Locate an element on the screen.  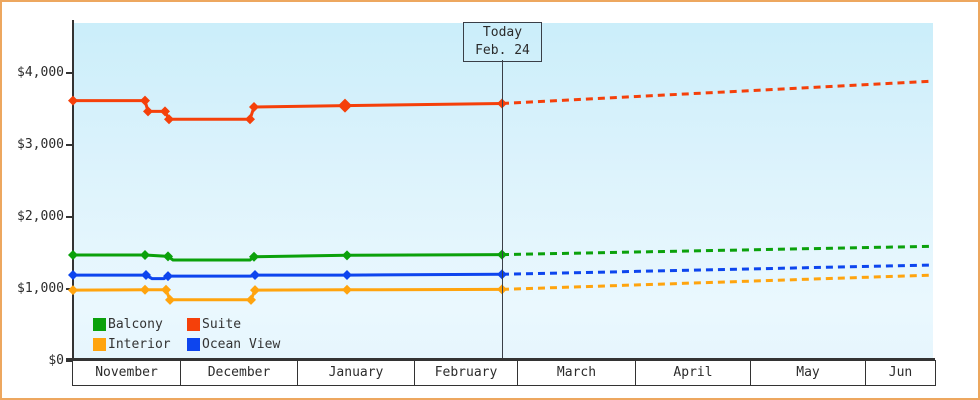
legend-row: Balcony Suite is located at coordinates (186, 324).